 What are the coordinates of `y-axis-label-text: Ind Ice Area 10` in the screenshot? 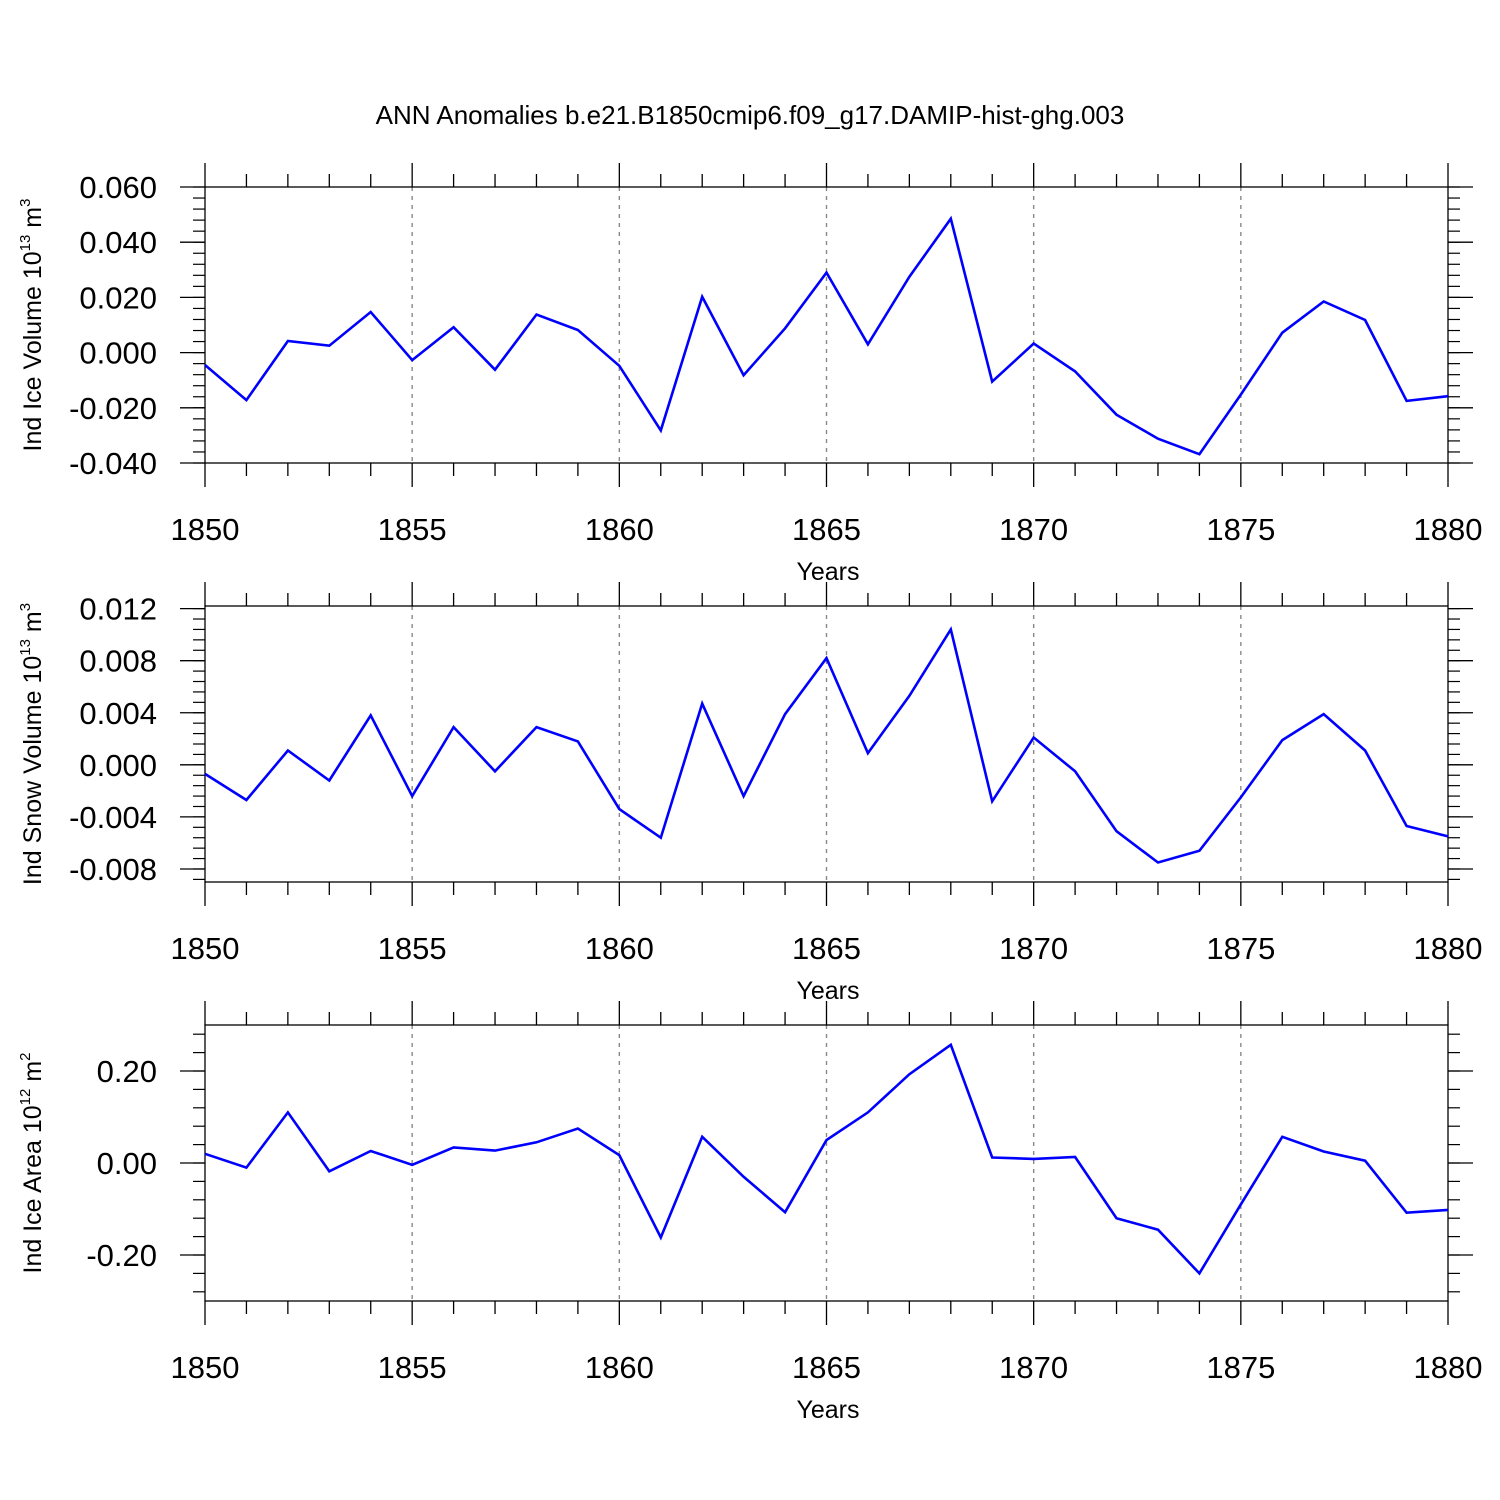 It's located at (33, 1189).